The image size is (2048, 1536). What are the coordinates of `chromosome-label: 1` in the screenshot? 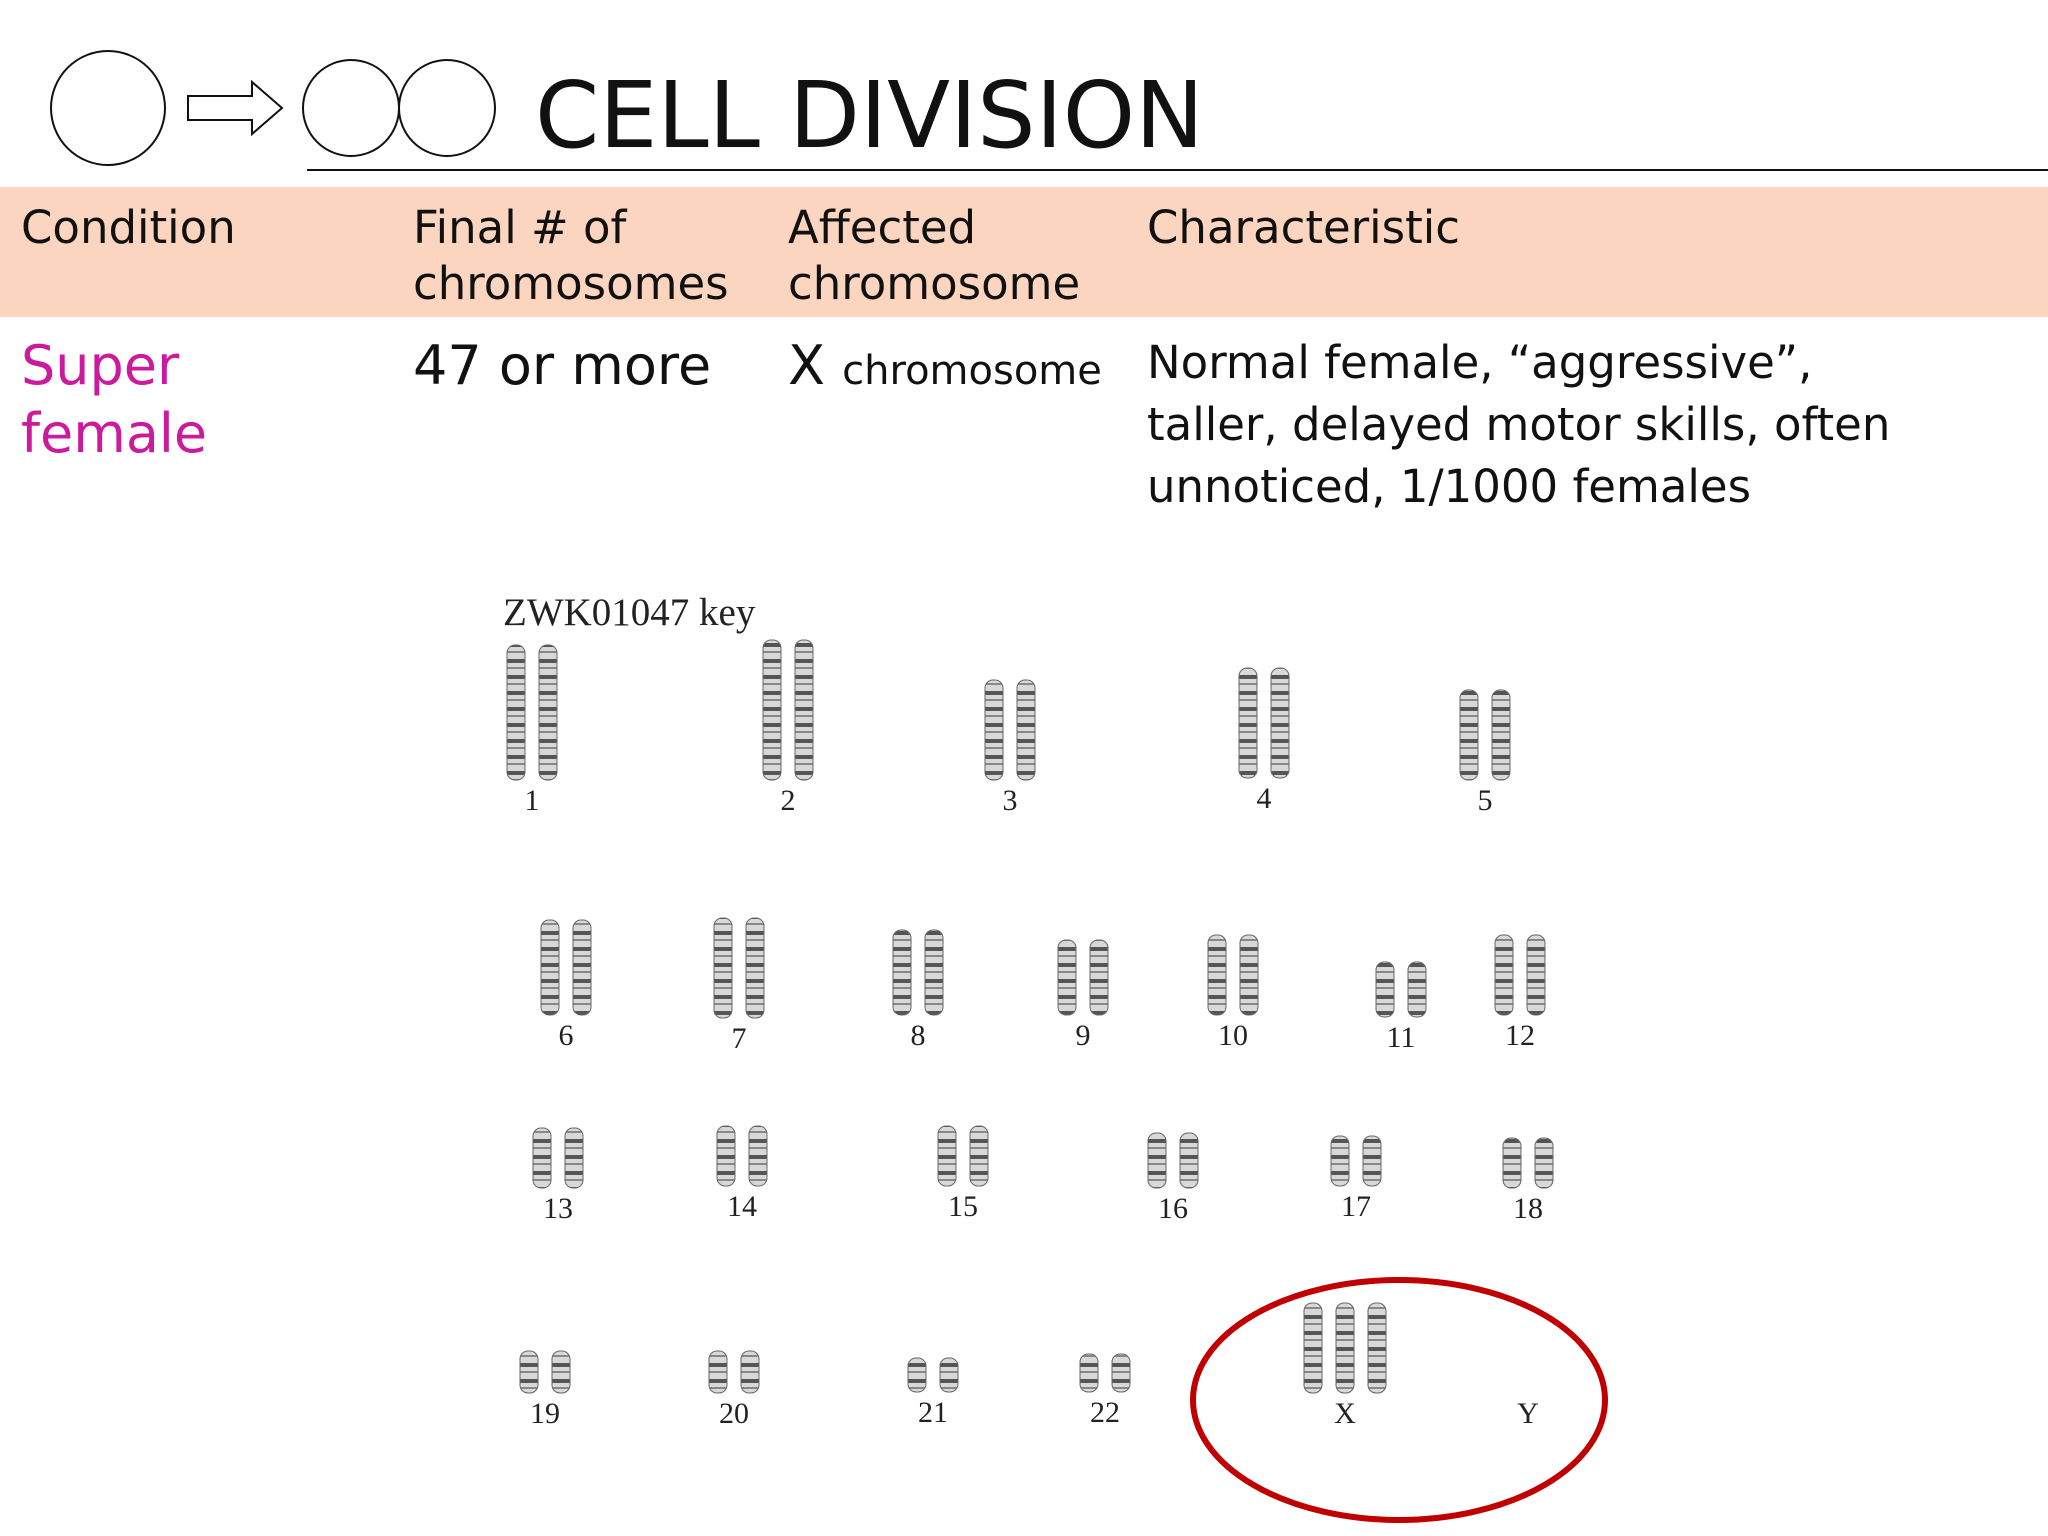 It's located at (532, 800).